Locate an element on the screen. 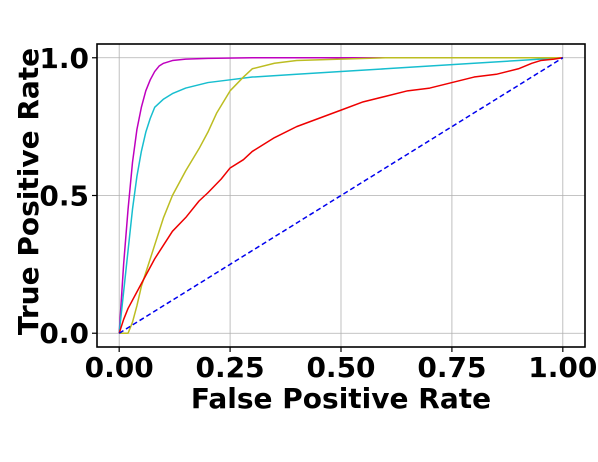 The height and width of the screenshot is (462, 598). x-tick-label: 0.75 is located at coordinates (451, 367).